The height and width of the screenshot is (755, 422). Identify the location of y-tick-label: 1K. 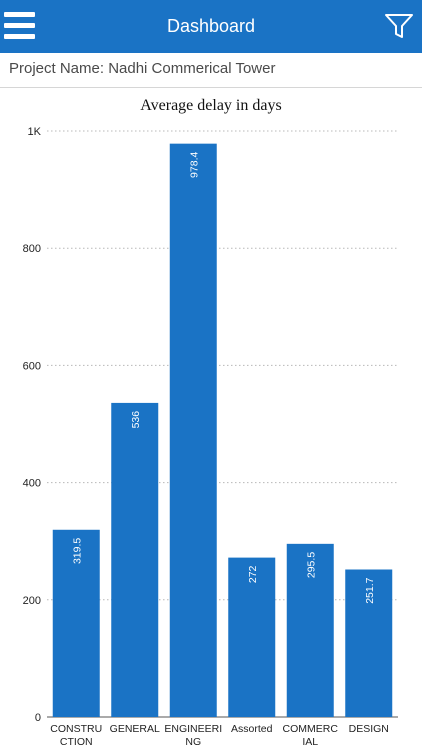
(35, 132).